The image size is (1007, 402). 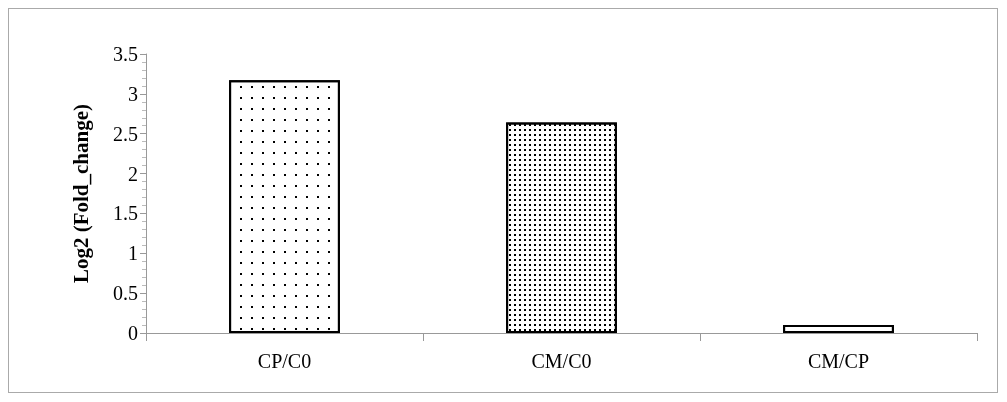 I want to click on y-tick-label: 1, so click(x=133, y=253).